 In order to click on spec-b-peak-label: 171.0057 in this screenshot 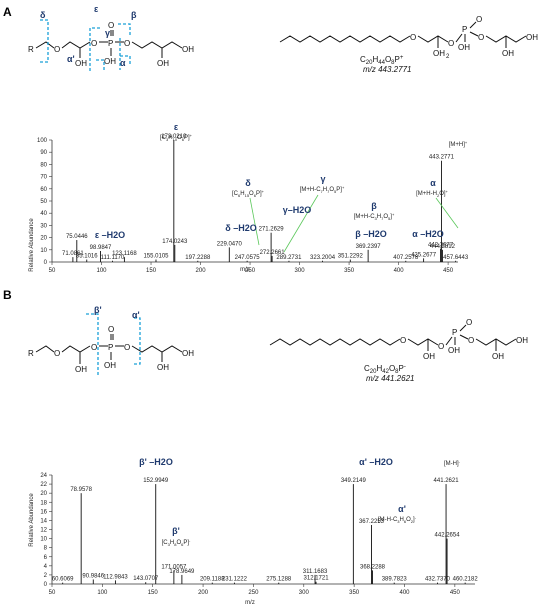, I will do `click(174, 567)`.